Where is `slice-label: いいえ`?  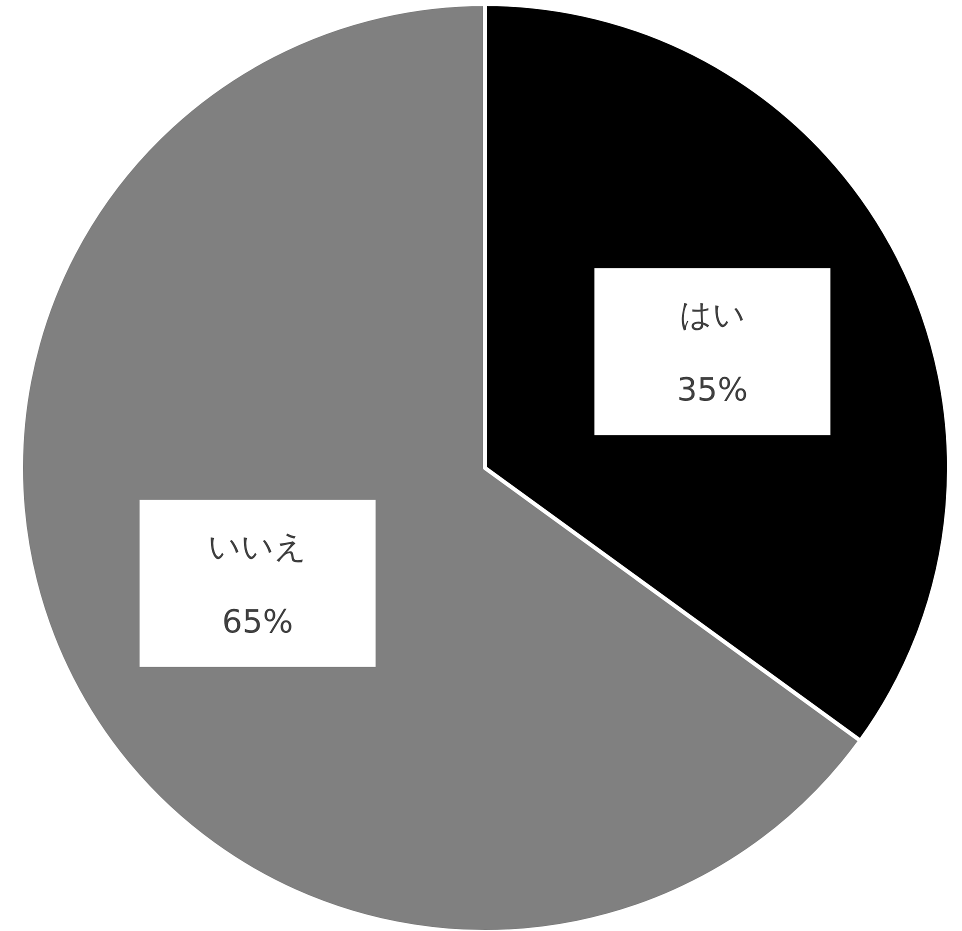 slice-label: いいえ is located at coordinates (258, 546).